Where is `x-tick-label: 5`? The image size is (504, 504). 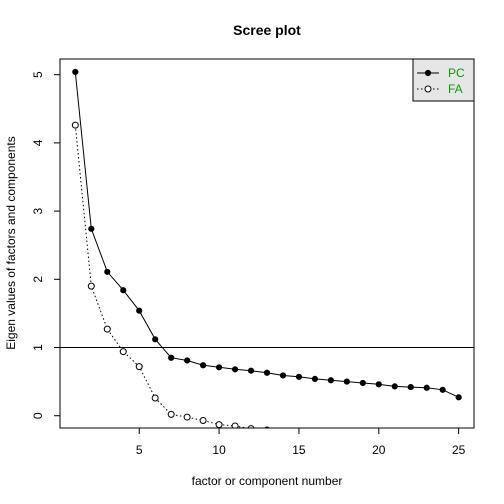 x-tick-label: 5 is located at coordinates (139, 450).